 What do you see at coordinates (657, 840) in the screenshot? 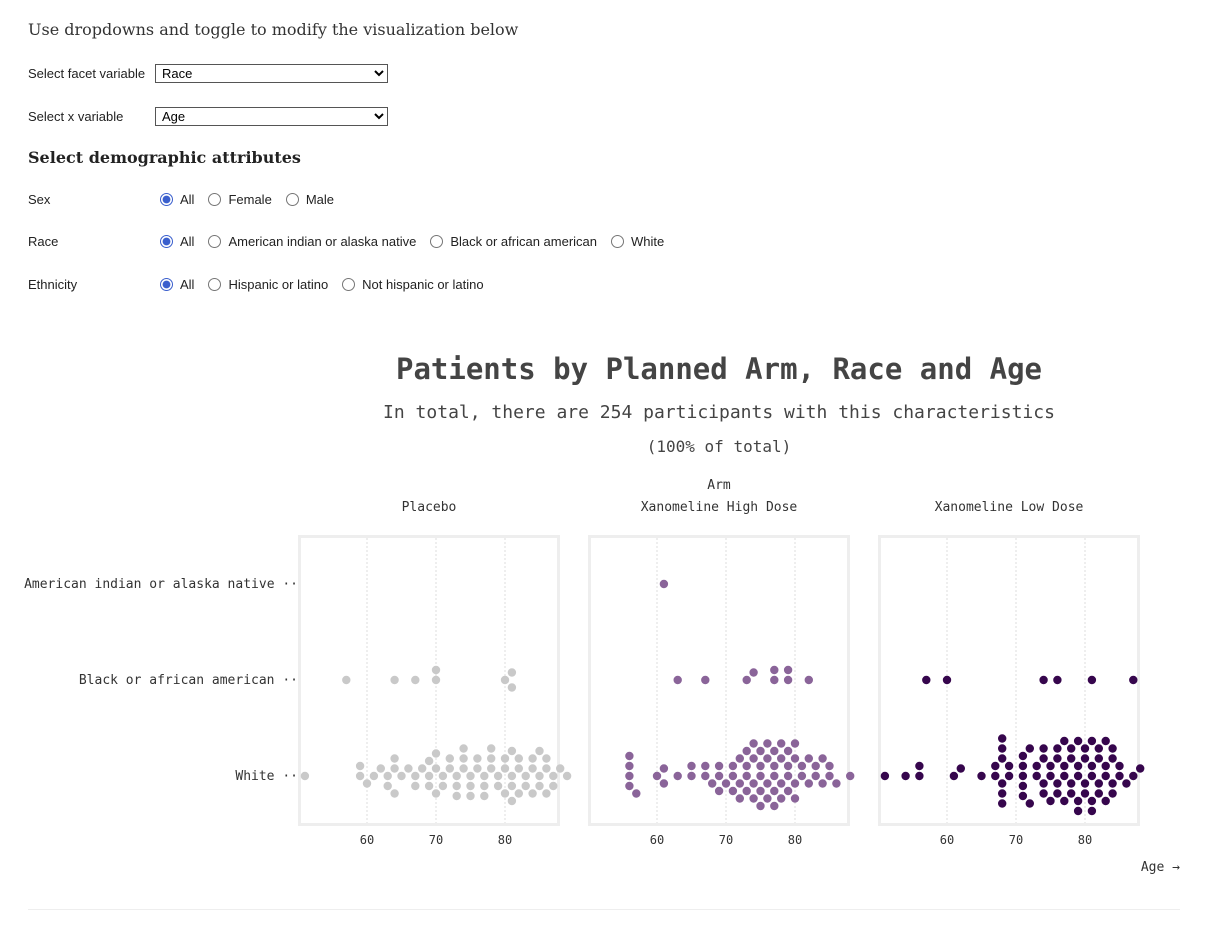
I see `x-tick-label: 60` at bounding box center [657, 840].